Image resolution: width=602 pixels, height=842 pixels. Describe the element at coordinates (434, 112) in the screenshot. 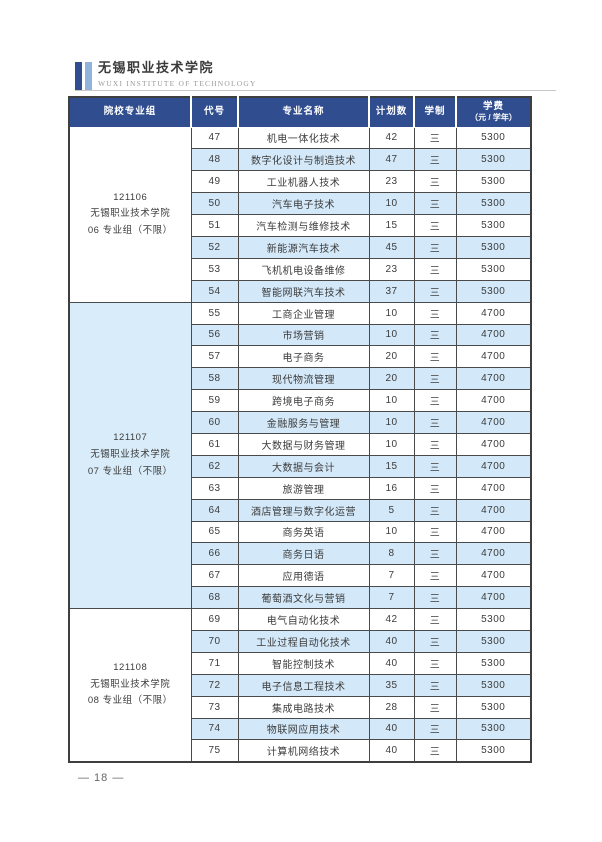

I see `col-header-years: 学制` at that location.